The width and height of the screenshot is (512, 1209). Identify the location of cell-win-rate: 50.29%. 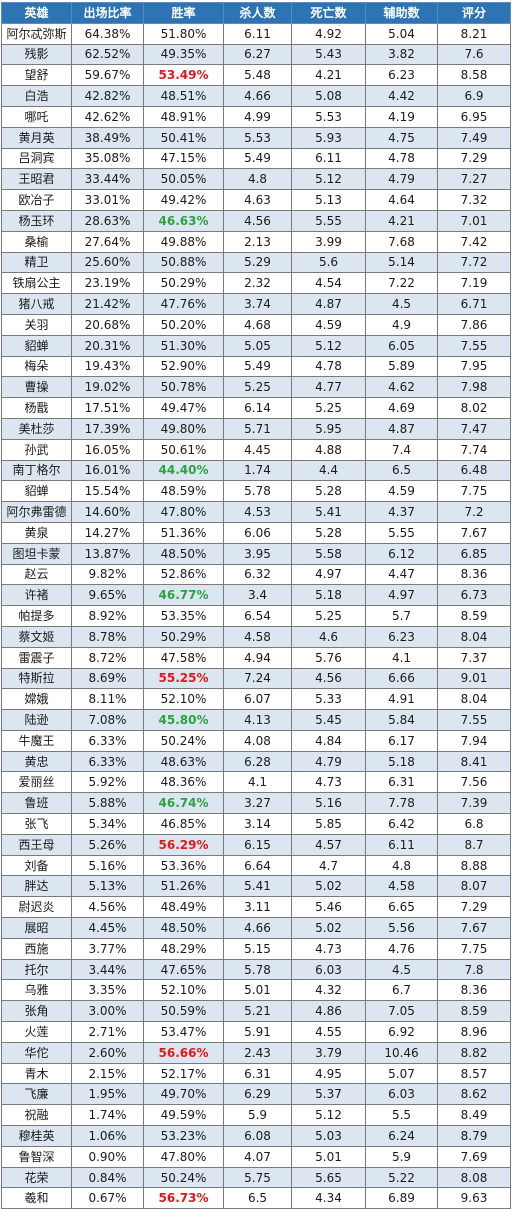
(183, 283).